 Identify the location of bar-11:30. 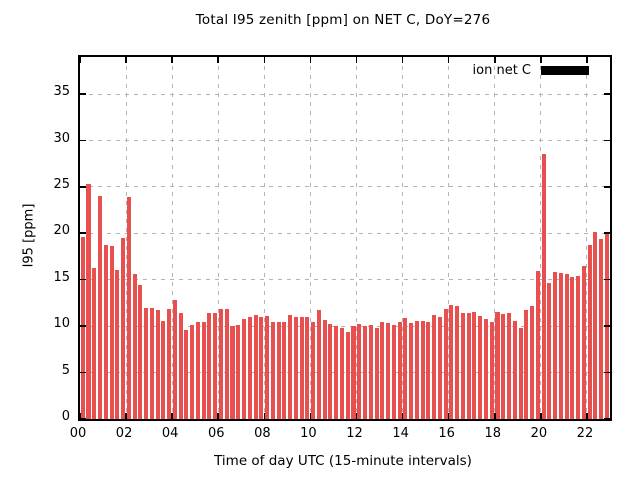
(347, 375).